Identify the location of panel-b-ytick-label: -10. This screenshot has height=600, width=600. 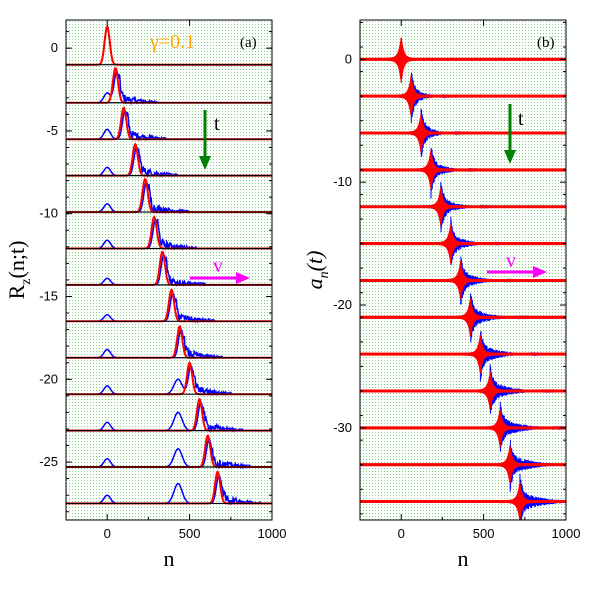
(342, 181).